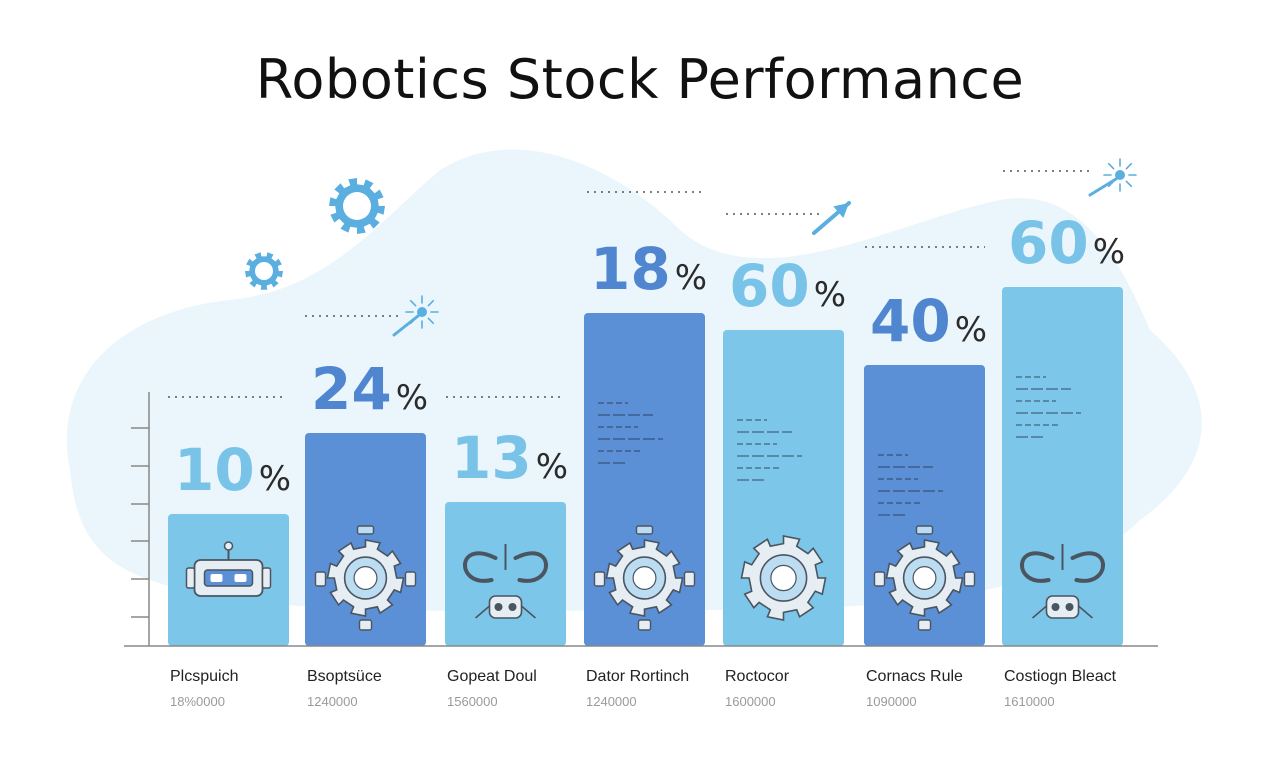  I want to click on y-axis, so click(140, 519).